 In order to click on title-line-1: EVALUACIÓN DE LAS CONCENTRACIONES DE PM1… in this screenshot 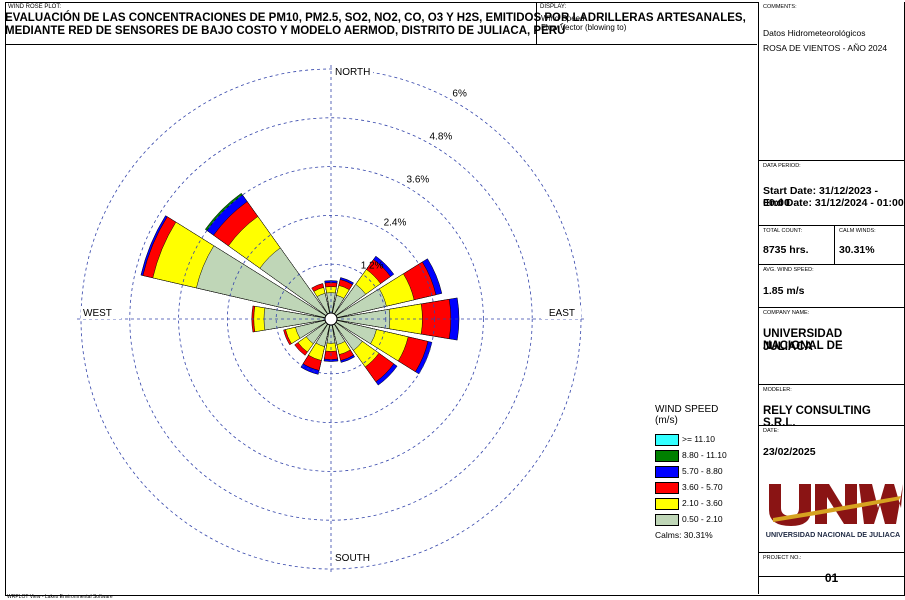, I will do `click(375, 18)`.